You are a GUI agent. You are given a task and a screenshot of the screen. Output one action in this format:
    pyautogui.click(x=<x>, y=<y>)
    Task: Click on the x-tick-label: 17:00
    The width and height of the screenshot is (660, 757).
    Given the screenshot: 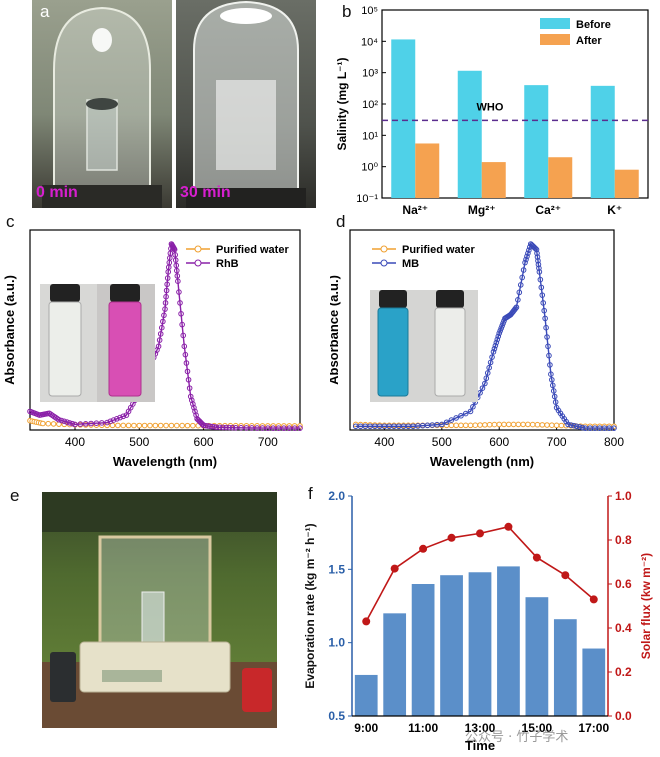 What is the action you would take?
    pyautogui.click(x=593, y=728)
    